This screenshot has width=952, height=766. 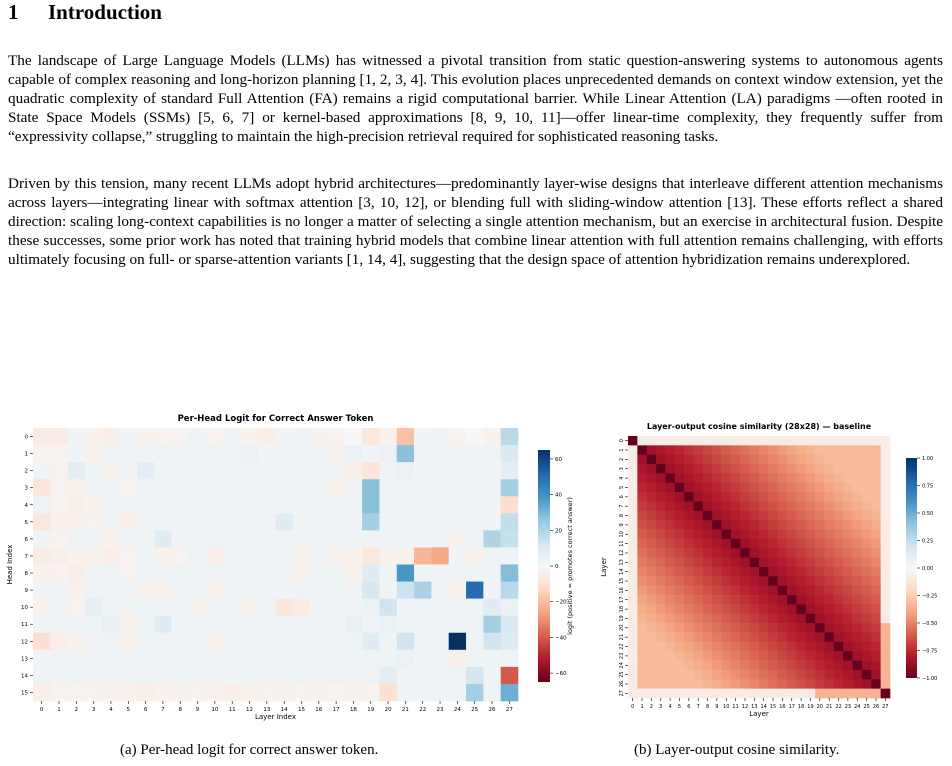 What do you see at coordinates (198, 710) in the screenshot?
I see `x-tick-label: 9` at bounding box center [198, 710].